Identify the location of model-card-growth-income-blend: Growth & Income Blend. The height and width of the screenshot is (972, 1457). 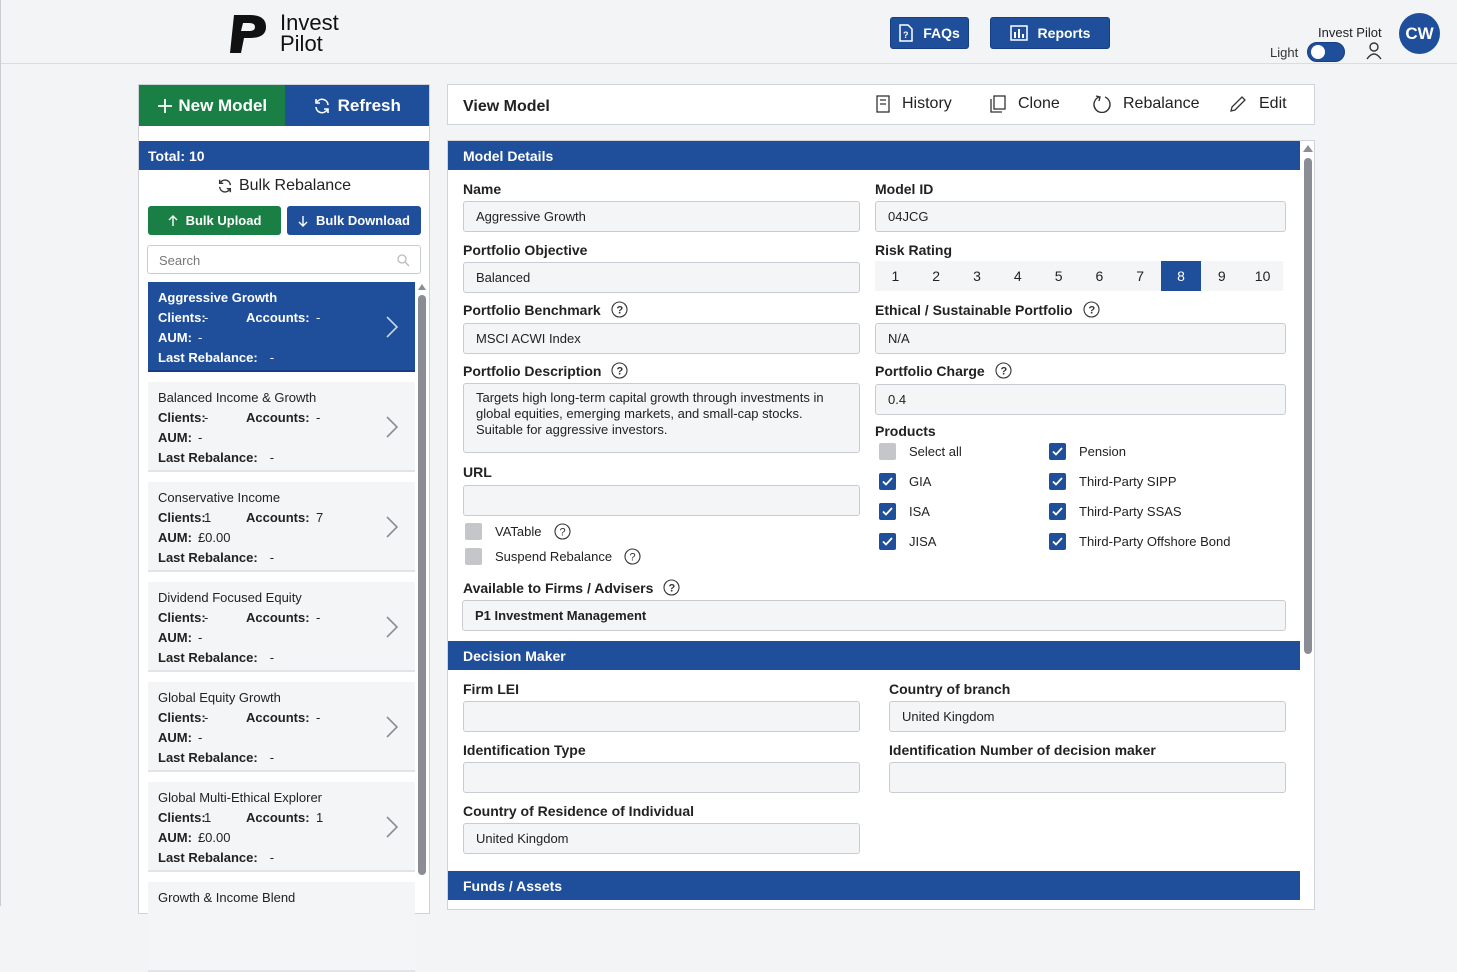
(281, 927).